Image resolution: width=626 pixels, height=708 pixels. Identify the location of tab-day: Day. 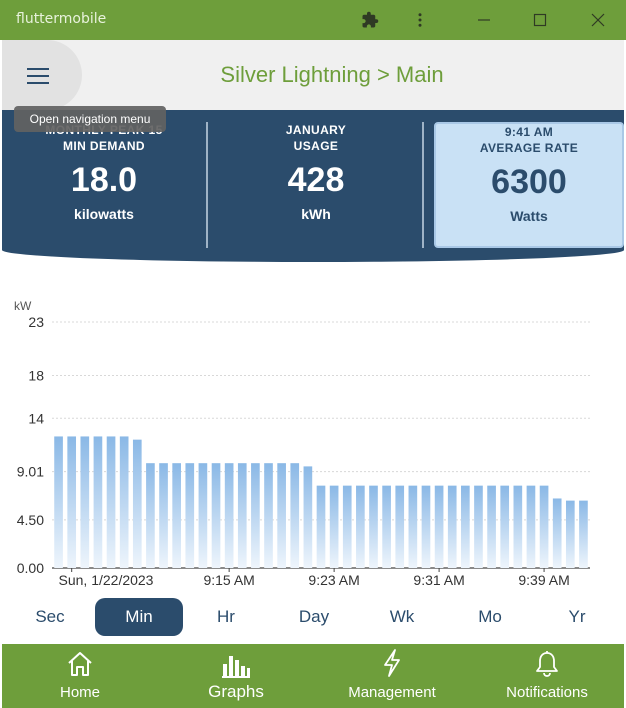
(314, 616).